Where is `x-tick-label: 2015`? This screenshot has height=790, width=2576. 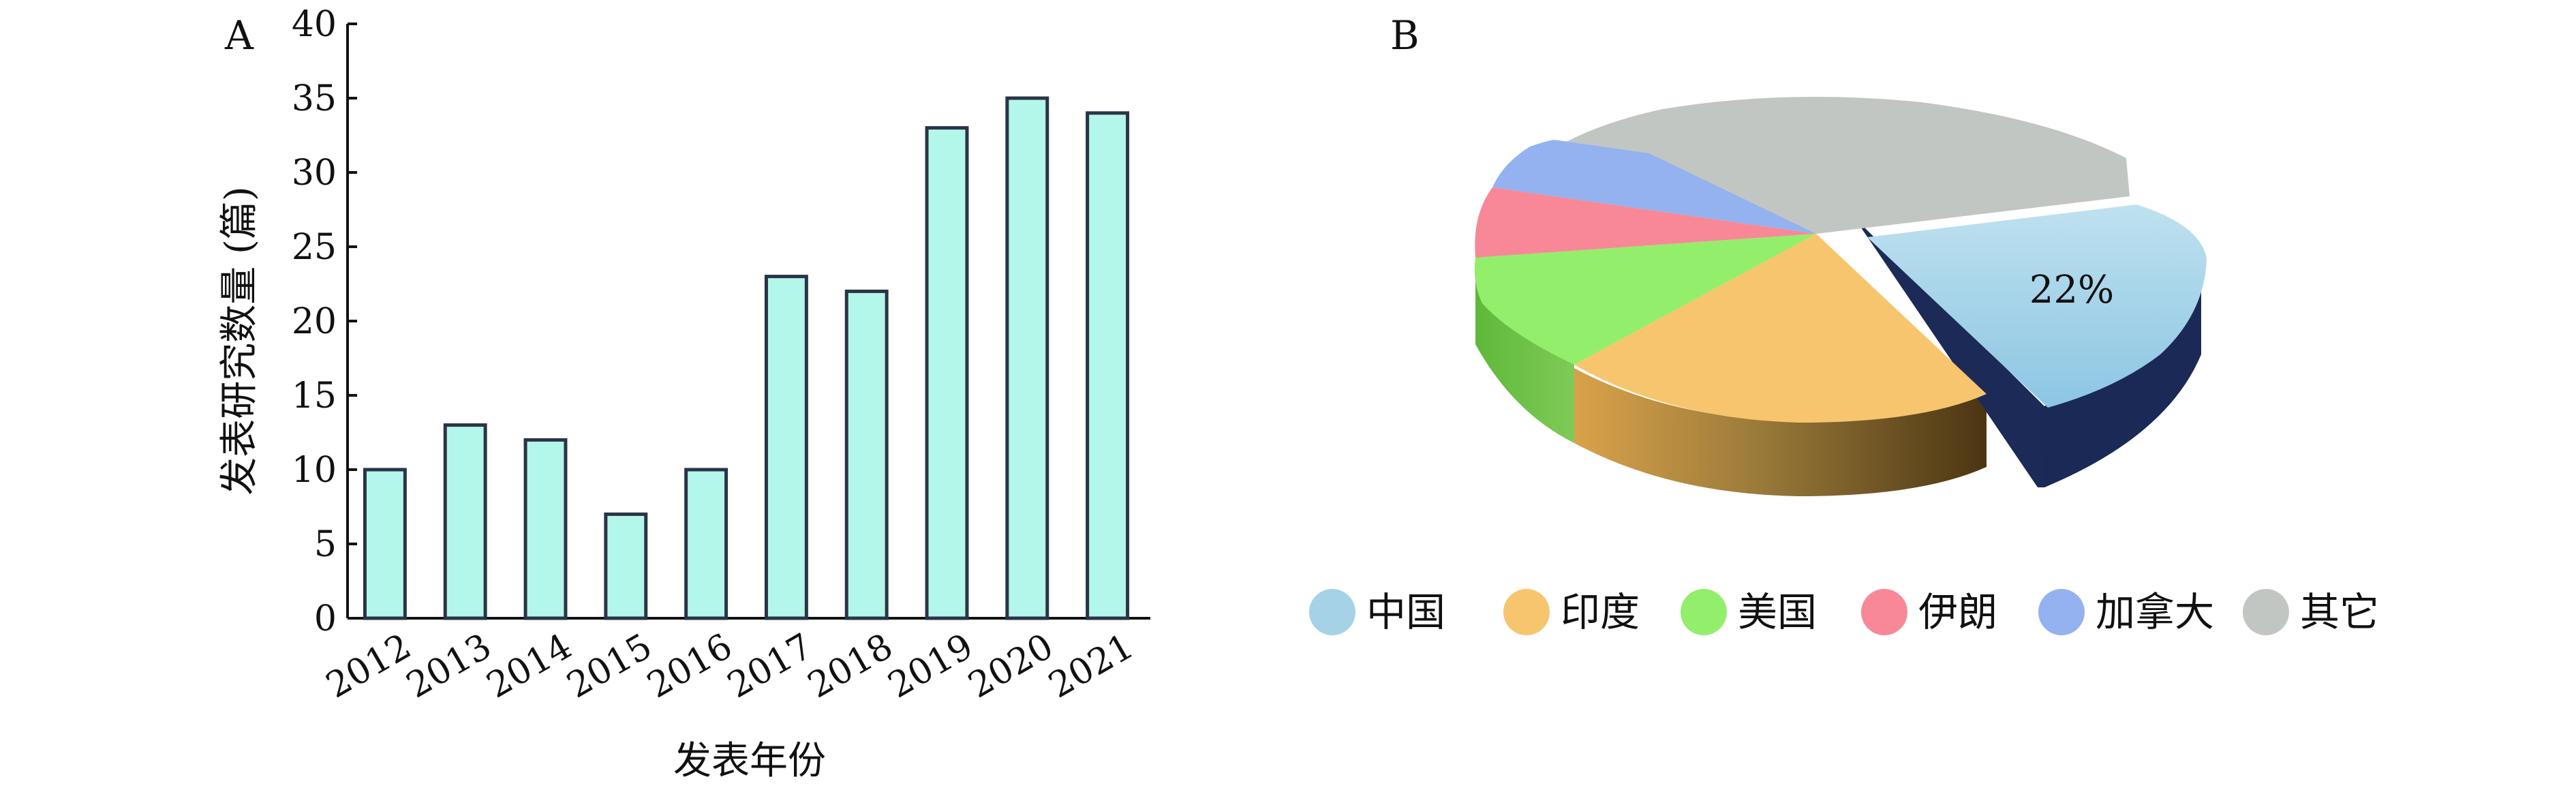 x-tick-label: 2015 is located at coordinates (609, 666).